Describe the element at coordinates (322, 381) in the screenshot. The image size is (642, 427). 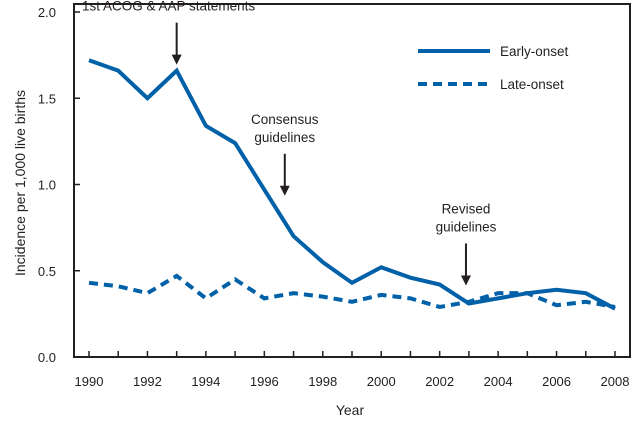
I see `x-tick-label: 1998` at that location.